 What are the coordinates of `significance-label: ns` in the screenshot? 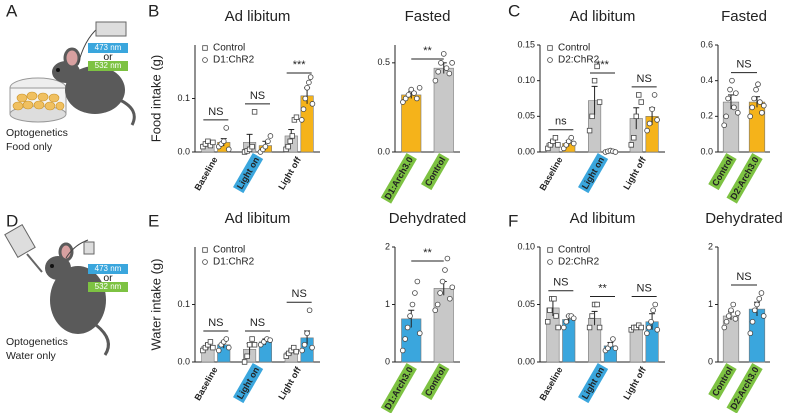 It's located at (561, 122).